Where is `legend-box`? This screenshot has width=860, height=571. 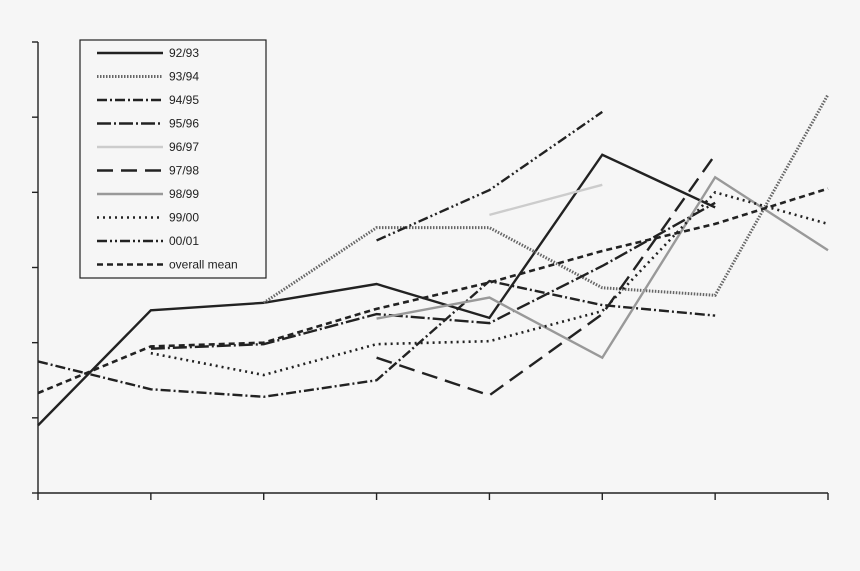 legend-box is located at coordinates (173, 159).